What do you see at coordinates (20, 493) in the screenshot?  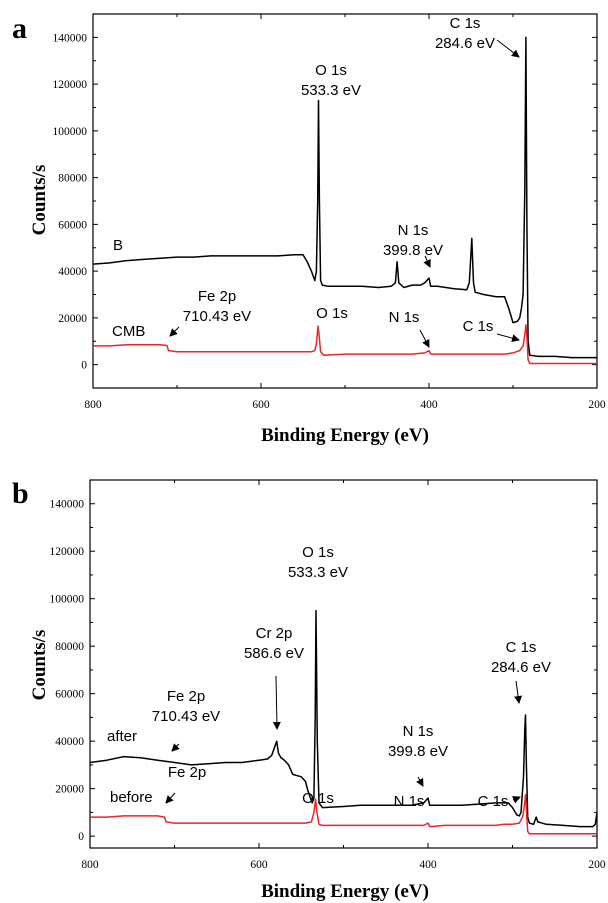 I see `panel-label: b` at bounding box center [20, 493].